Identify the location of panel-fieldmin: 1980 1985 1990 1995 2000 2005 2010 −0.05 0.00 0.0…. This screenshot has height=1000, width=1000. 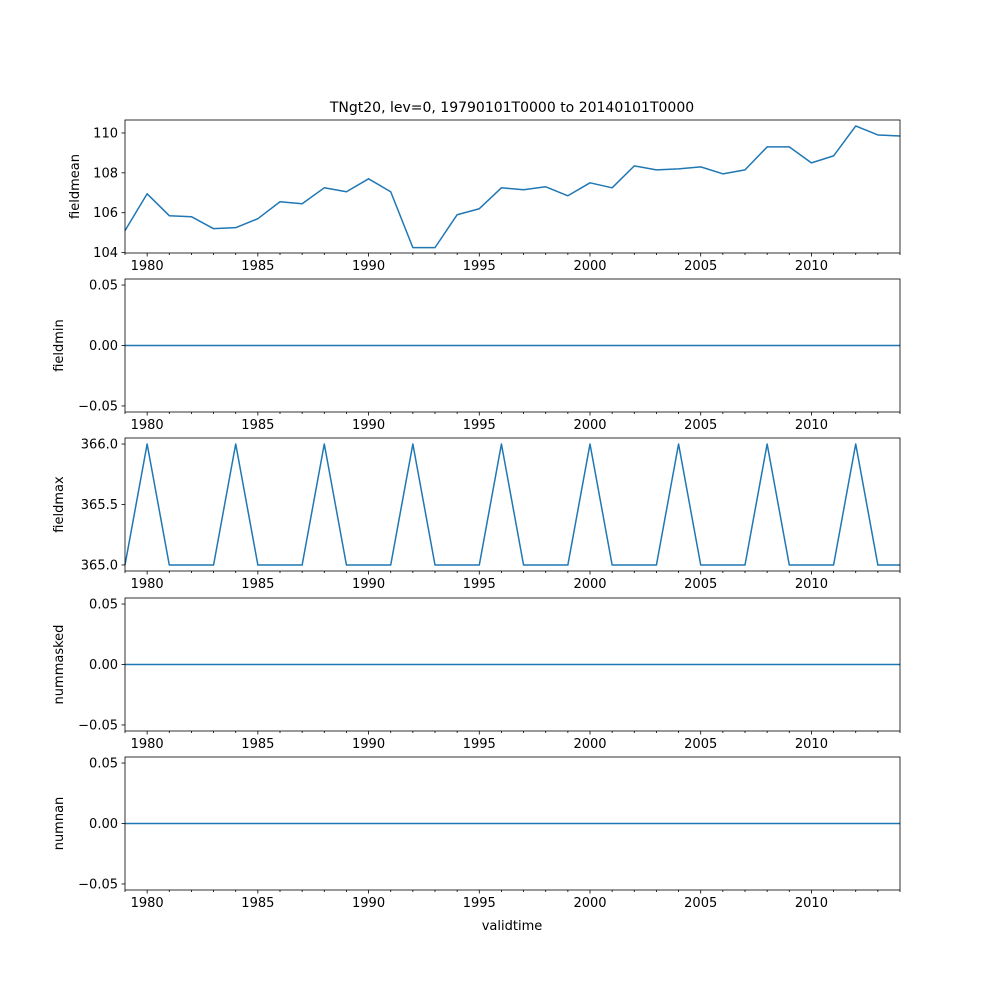
(476, 356).